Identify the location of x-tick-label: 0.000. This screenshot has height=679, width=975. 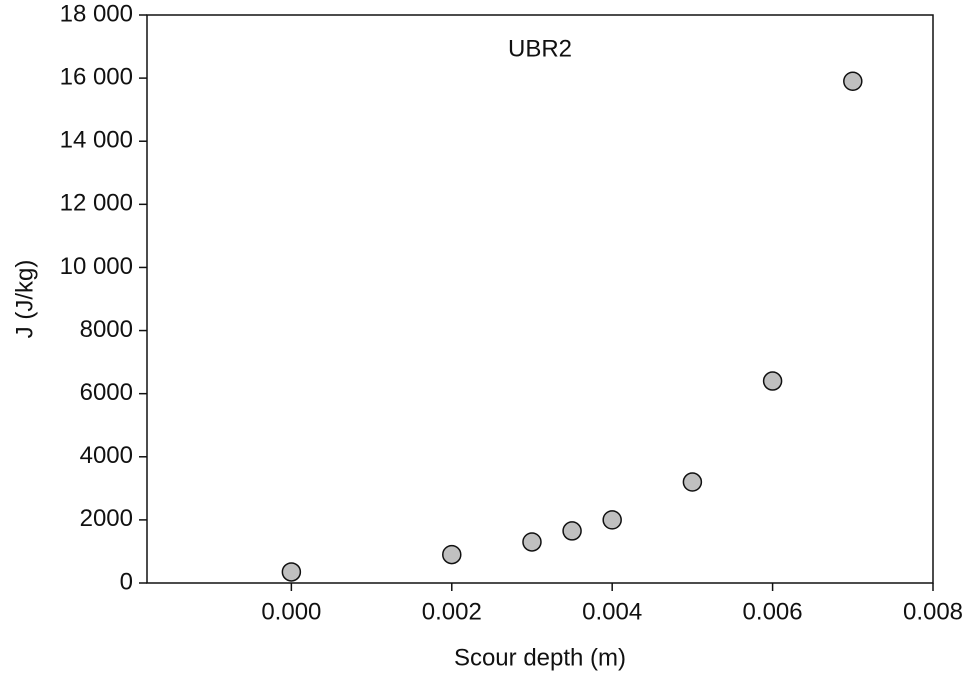
(291, 611).